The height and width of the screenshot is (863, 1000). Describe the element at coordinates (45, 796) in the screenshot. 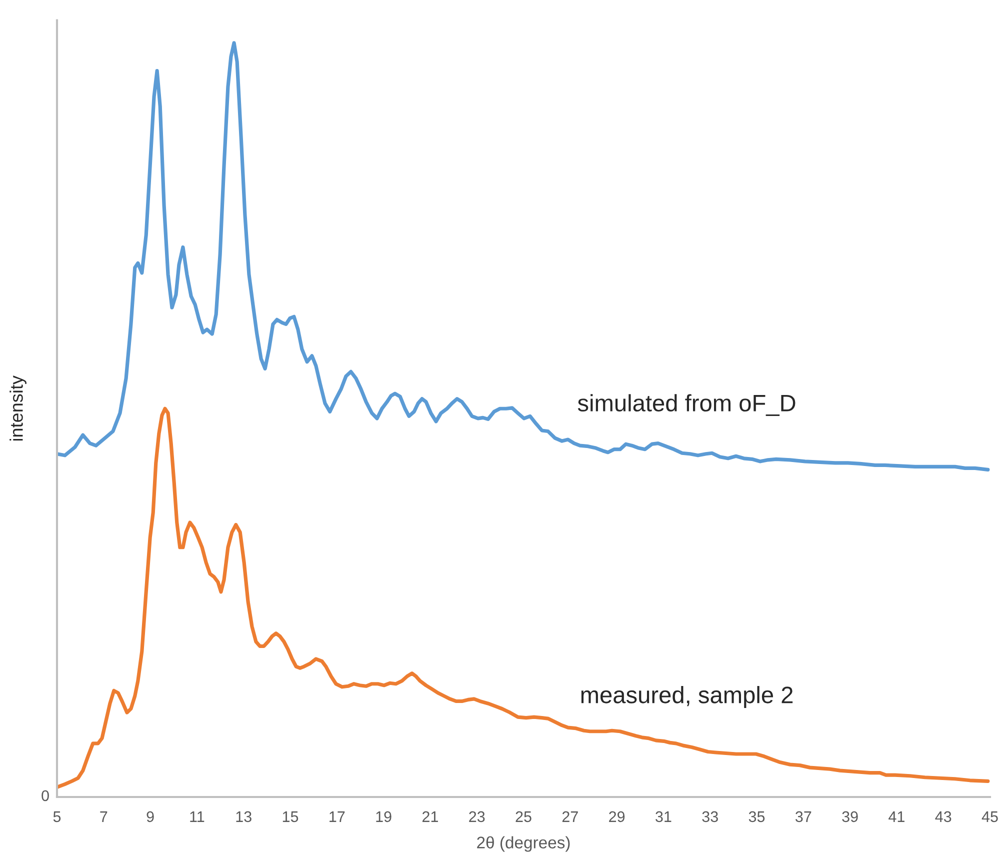

I see `text: 0` at that location.